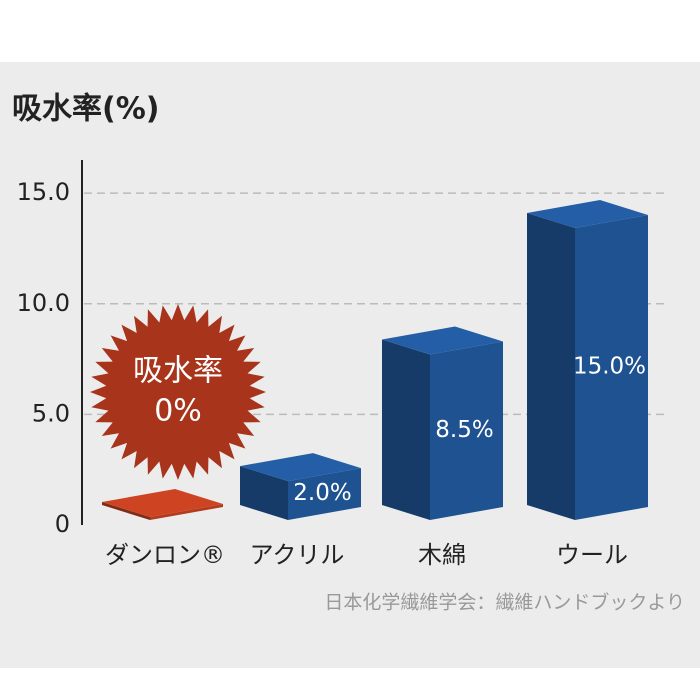  I want to click on value-label: 0%, so click(178, 411).